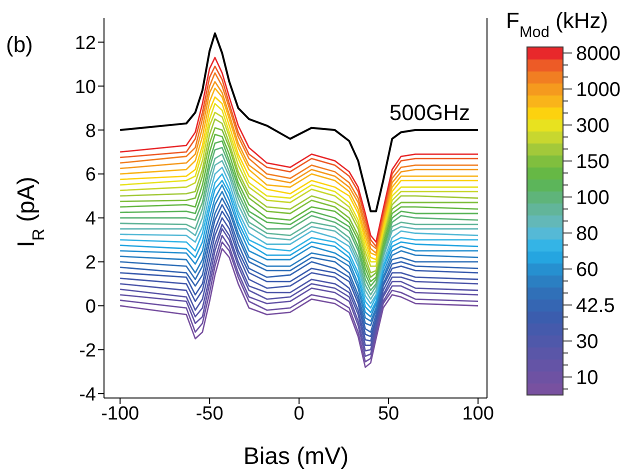 The height and width of the screenshot is (474, 626). What do you see at coordinates (587, 342) in the screenshot?
I see `legend-label: 30` at bounding box center [587, 342].